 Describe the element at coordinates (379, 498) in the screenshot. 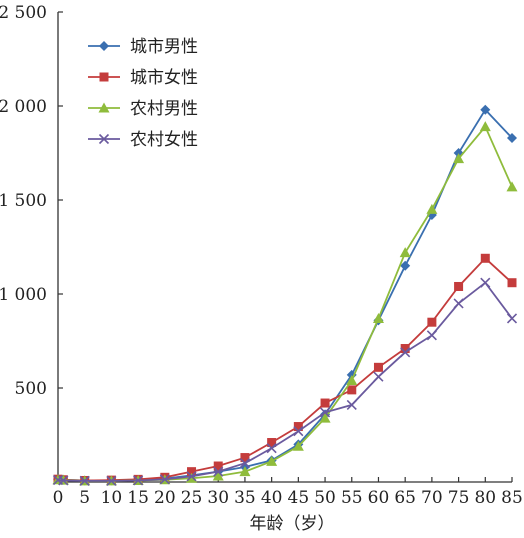

I see `x-tick-label: 60` at that location.